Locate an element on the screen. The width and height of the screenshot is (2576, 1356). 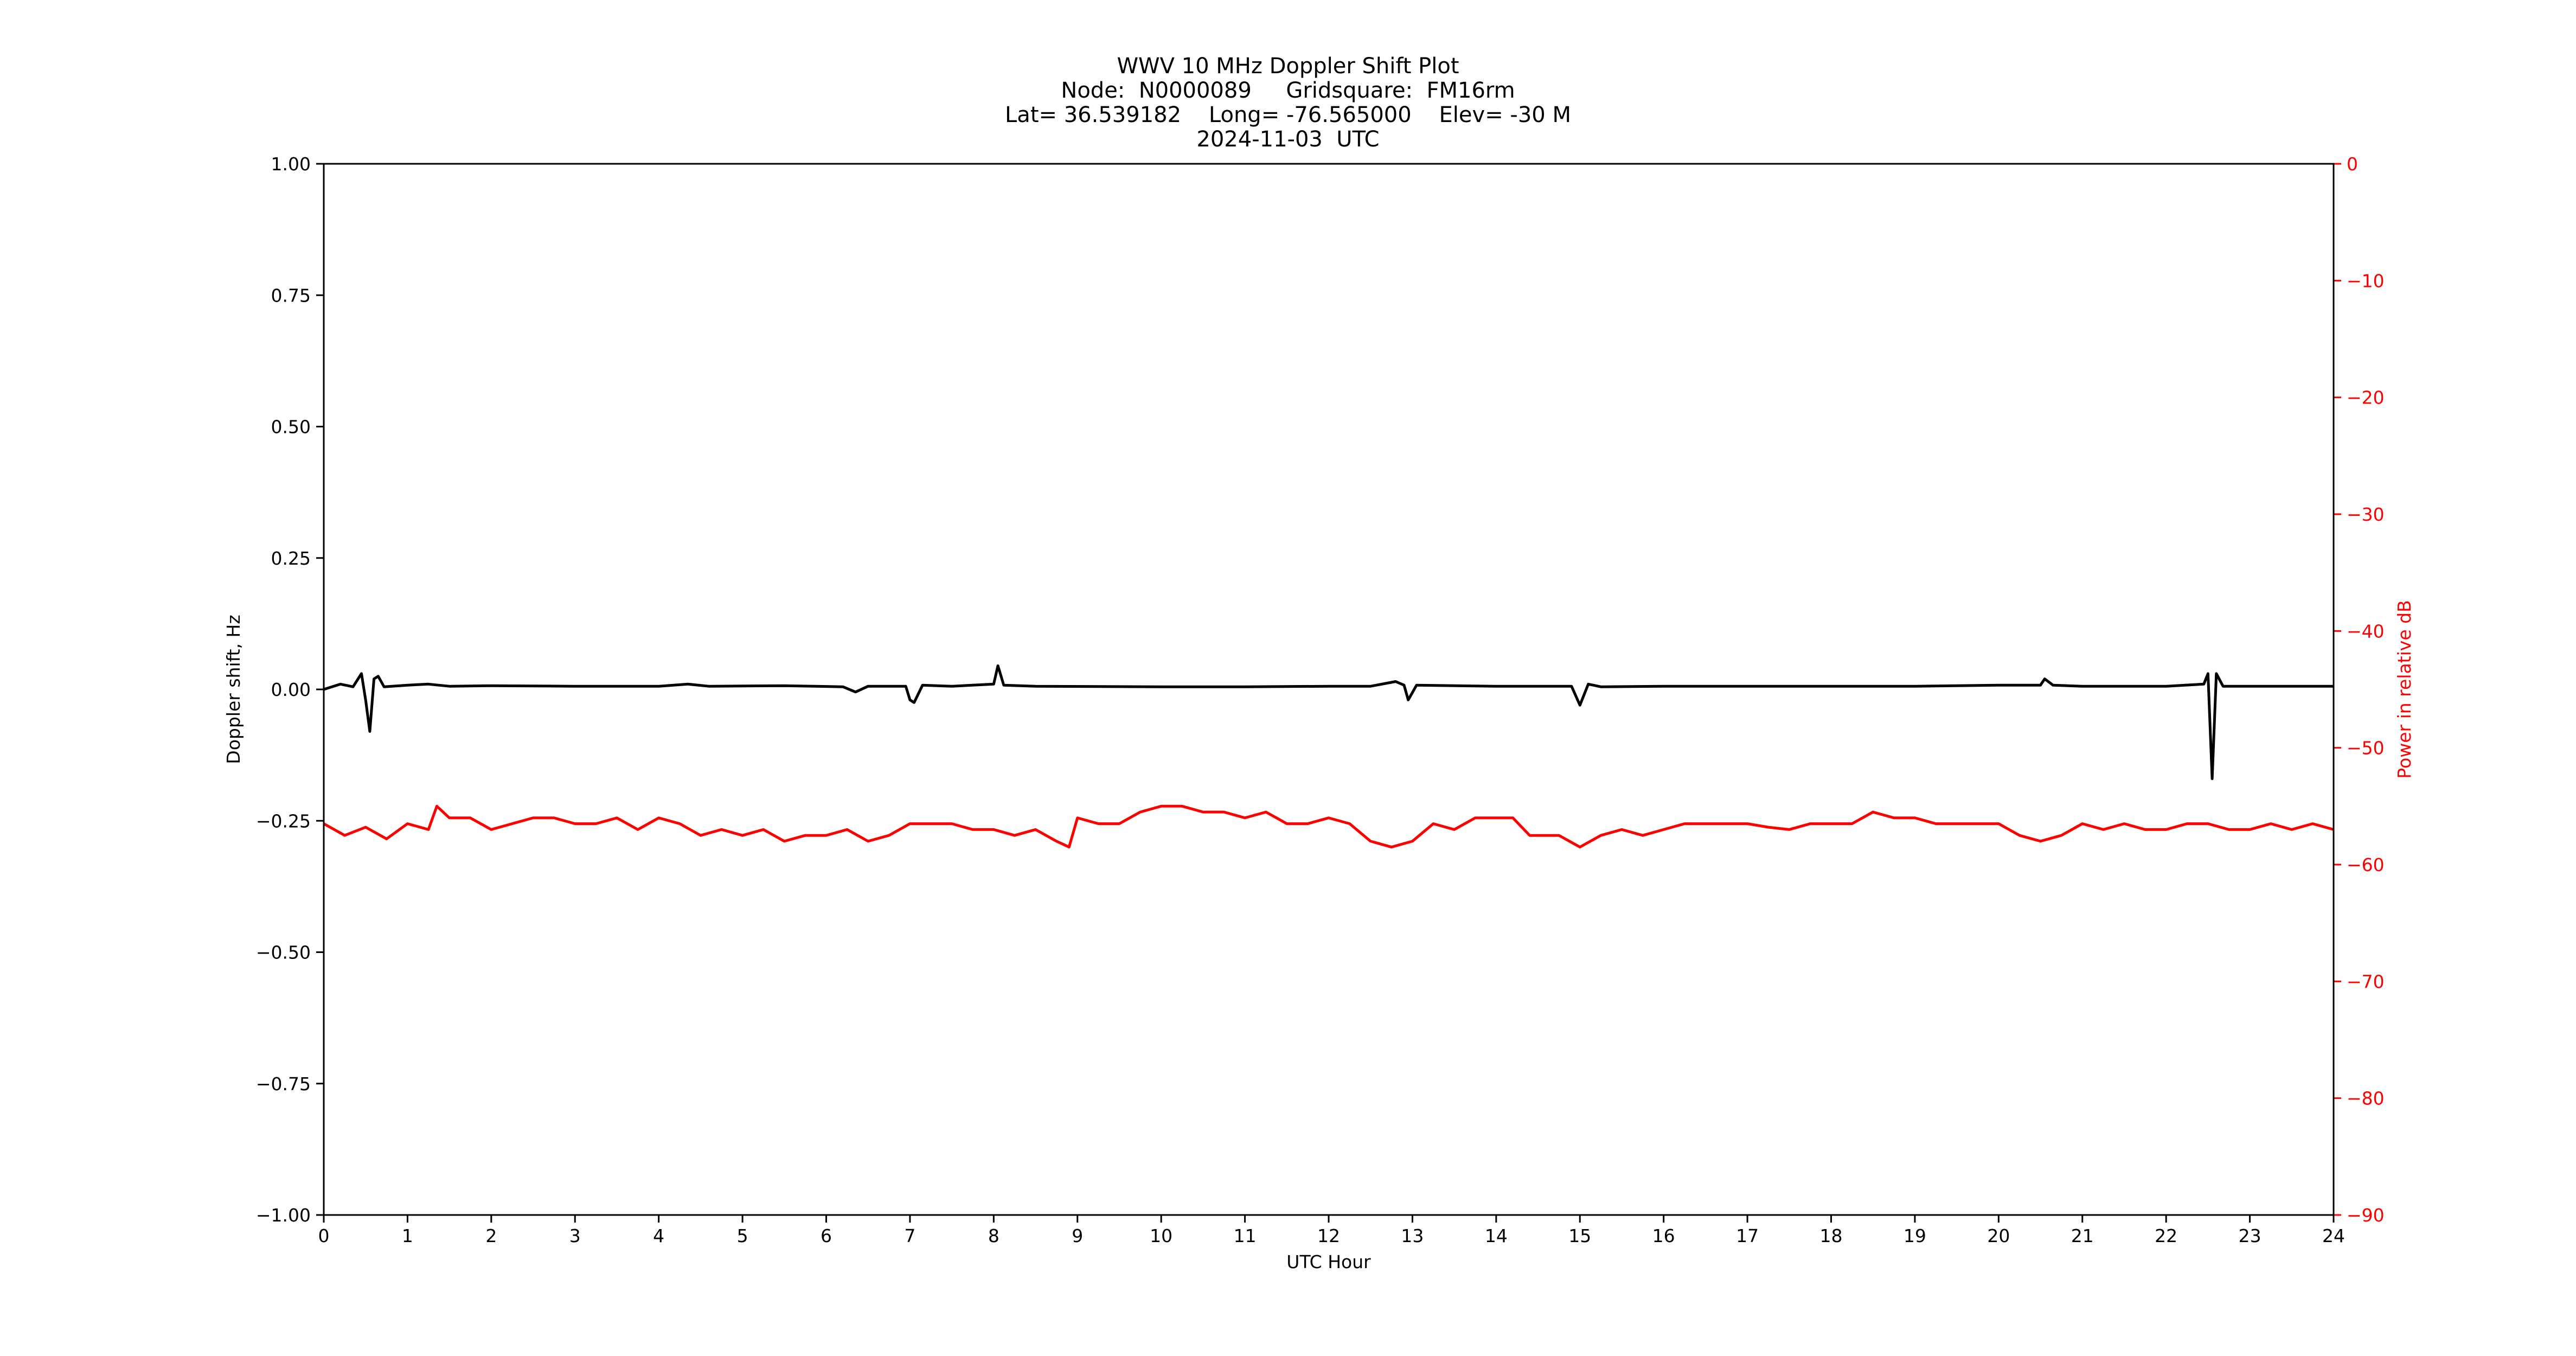
x-tick-label: 12 is located at coordinates (1328, 1235).